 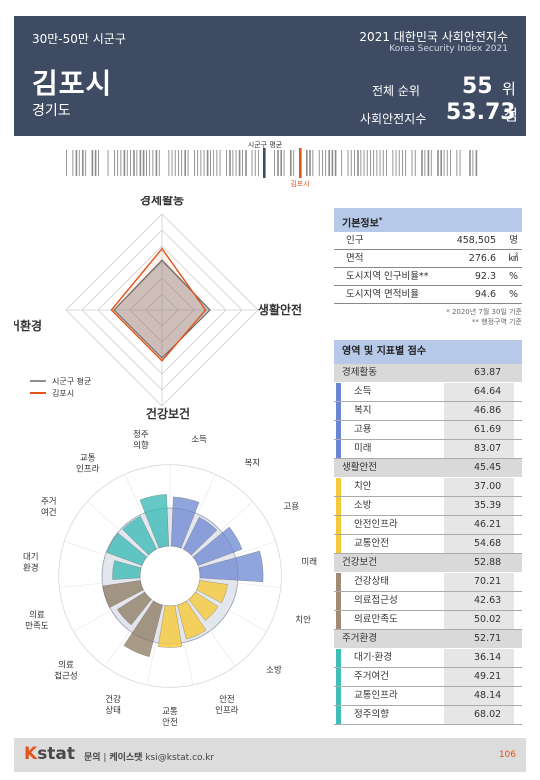 I want to click on strip-avg-label: 시군구 평균, so click(x=265, y=144).